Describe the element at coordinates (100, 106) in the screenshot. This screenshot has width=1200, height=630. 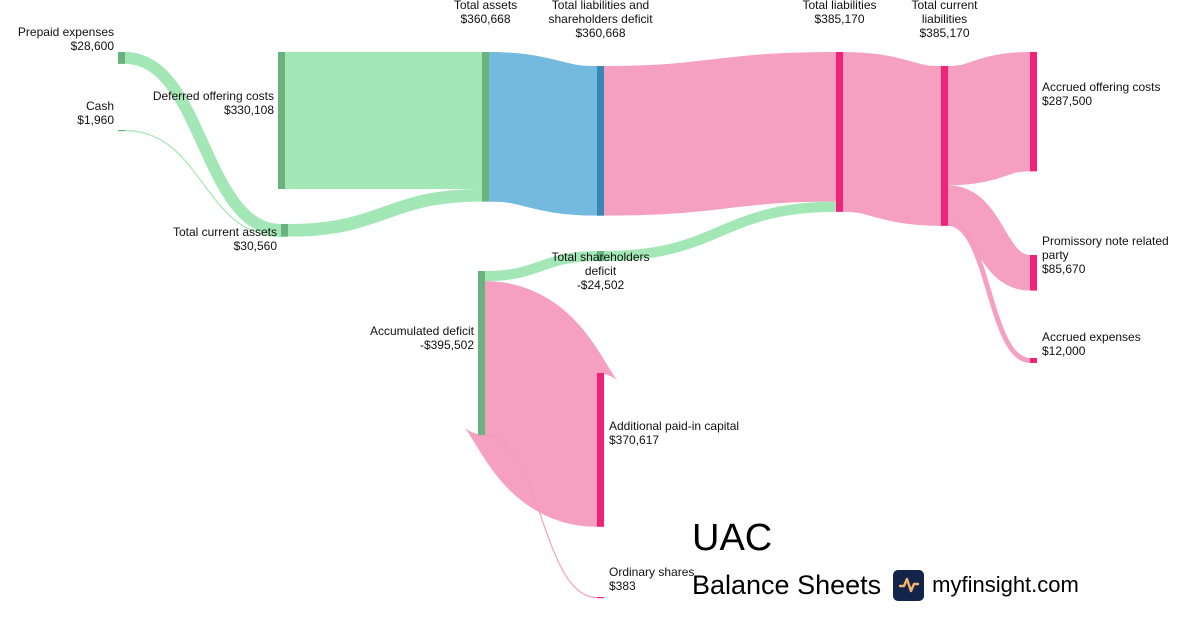
I see `sankey-label-cash-name: Cash` at that location.